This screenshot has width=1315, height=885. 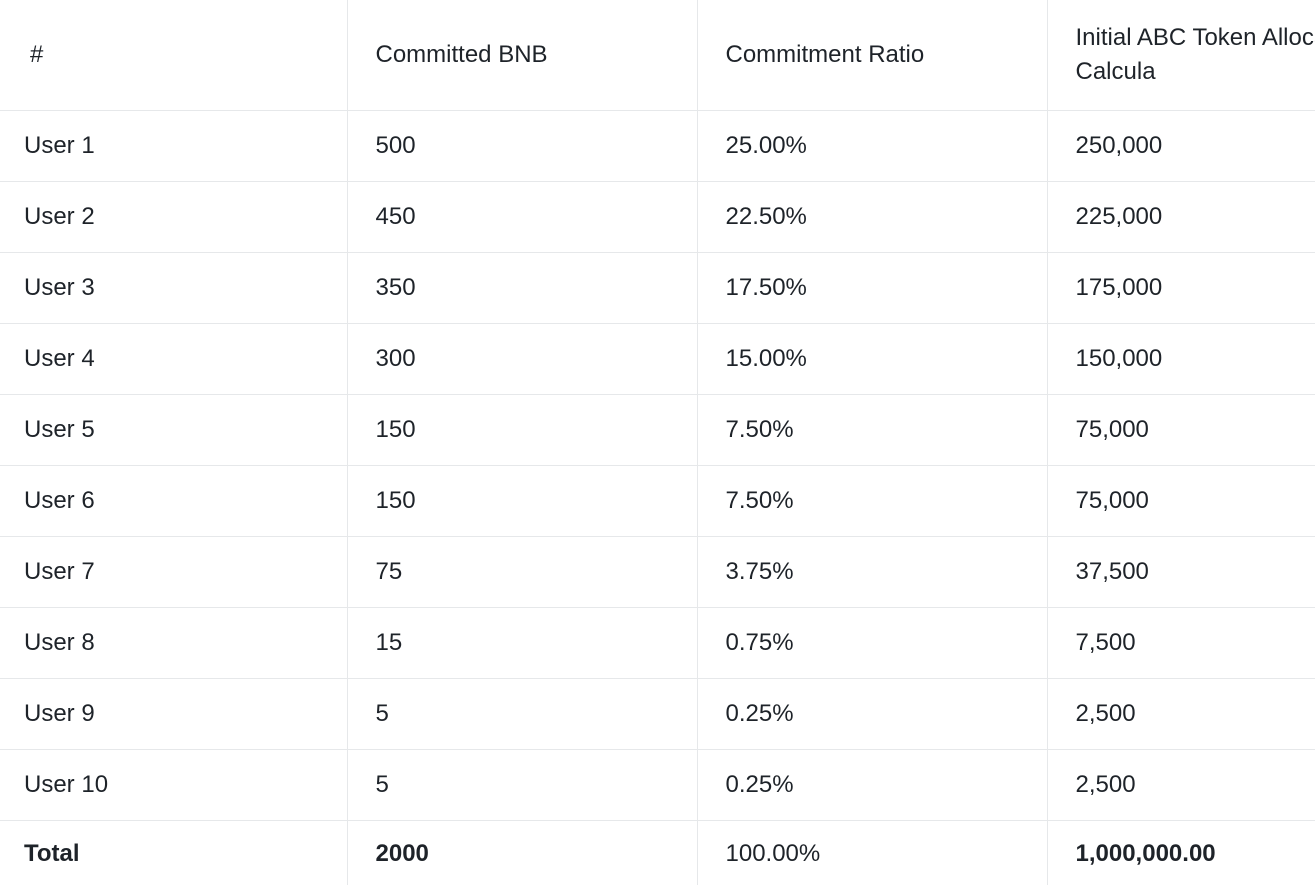 What do you see at coordinates (1180, 359) in the screenshot?
I see `cell-token-allocation: 150,000` at bounding box center [1180, 359].